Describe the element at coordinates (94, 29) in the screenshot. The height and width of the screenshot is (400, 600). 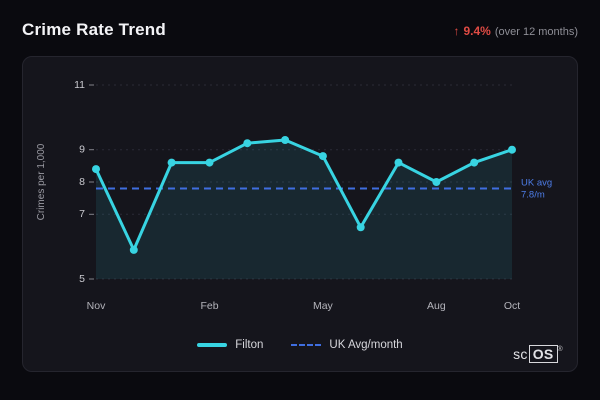
I see `page-title: Crime Rate Trend` at that location.